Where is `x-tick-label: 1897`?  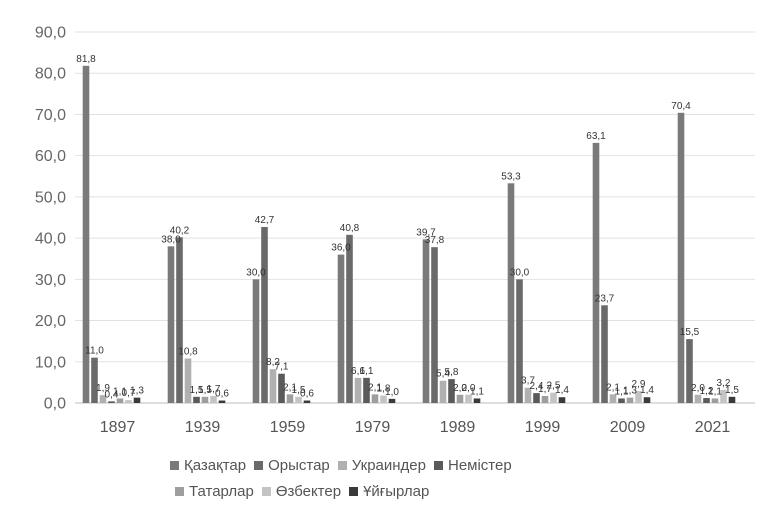 x-tick-label: 1897 is located at coordinates (118, 427).